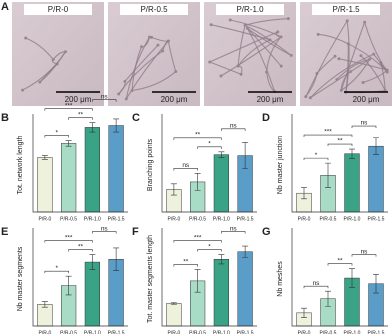 The height and width of the screenshot is (334, 392). I want to click on image-label: P/R-1.0, so click(250, 9).